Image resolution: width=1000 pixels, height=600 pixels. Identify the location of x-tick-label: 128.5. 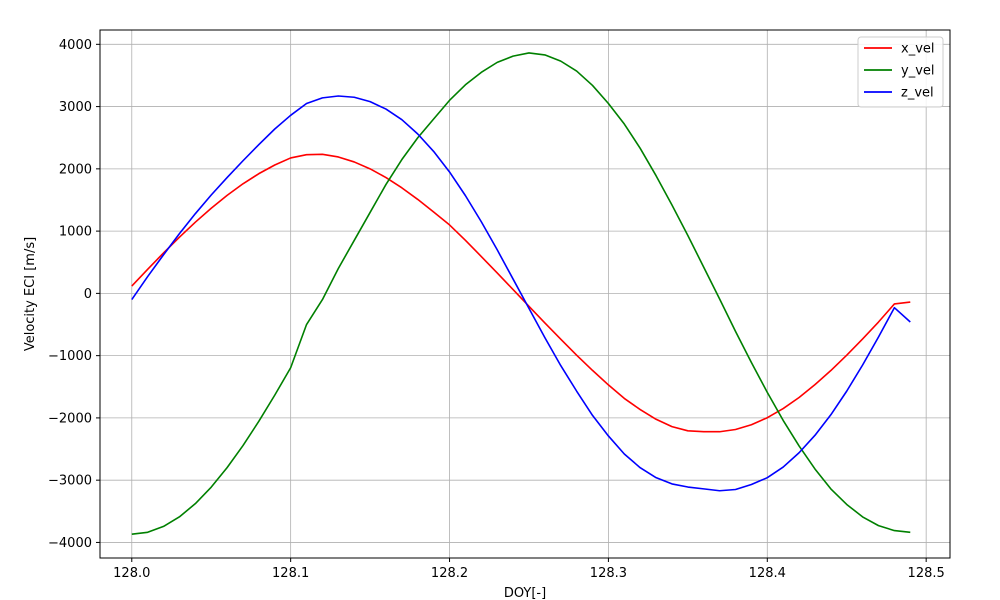
(926, 573).